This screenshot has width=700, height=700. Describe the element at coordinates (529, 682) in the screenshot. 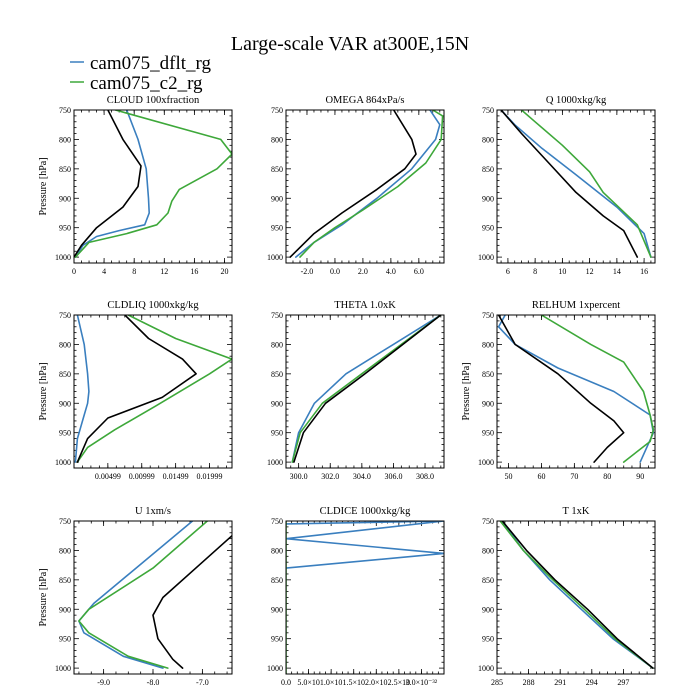

I see `x-tick-label: 288` at that location.